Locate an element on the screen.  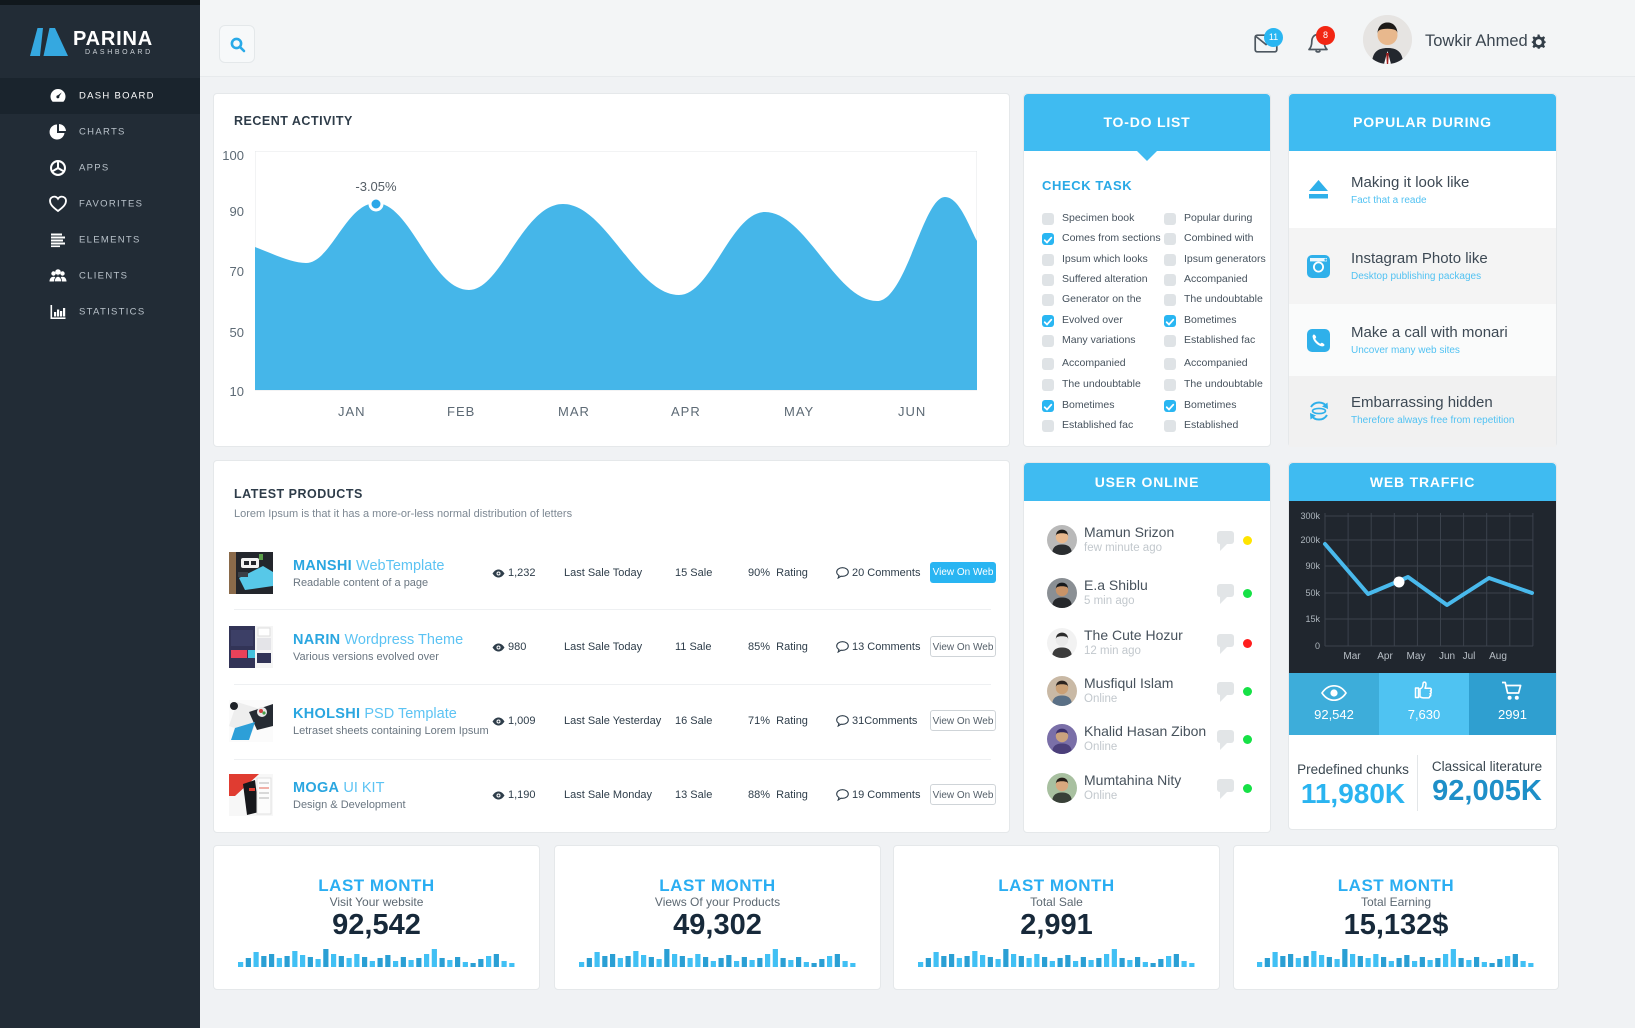
svg-text: Apr is located at coordinates (1385, 656).